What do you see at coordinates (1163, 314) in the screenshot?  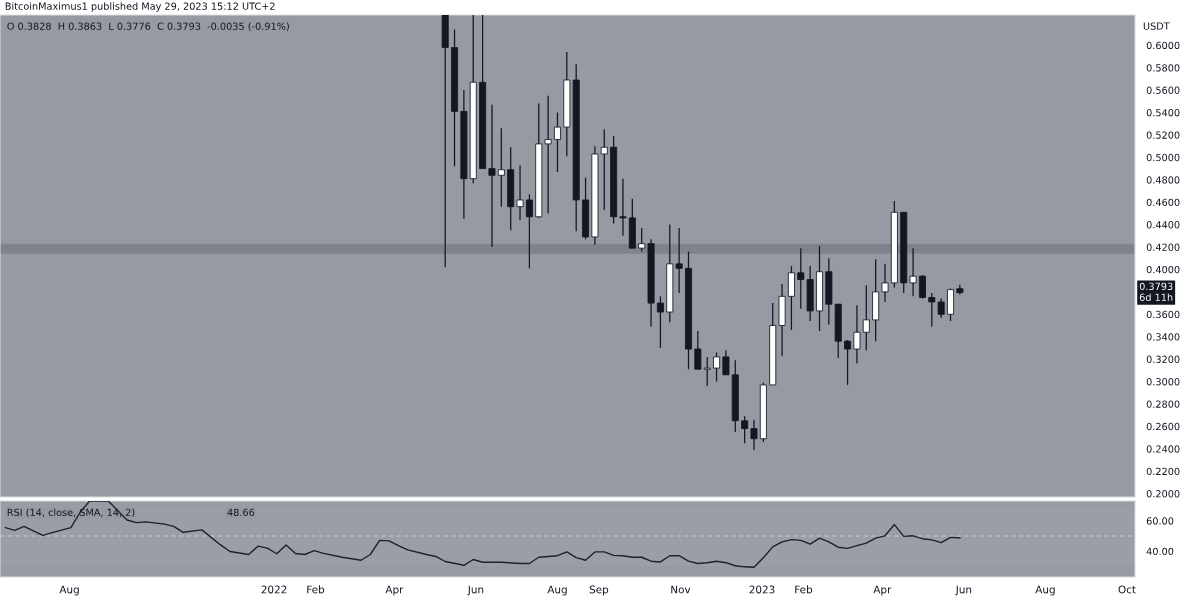 I see `y-tick-label: 0.3600` at bounding box center [1163, 314].